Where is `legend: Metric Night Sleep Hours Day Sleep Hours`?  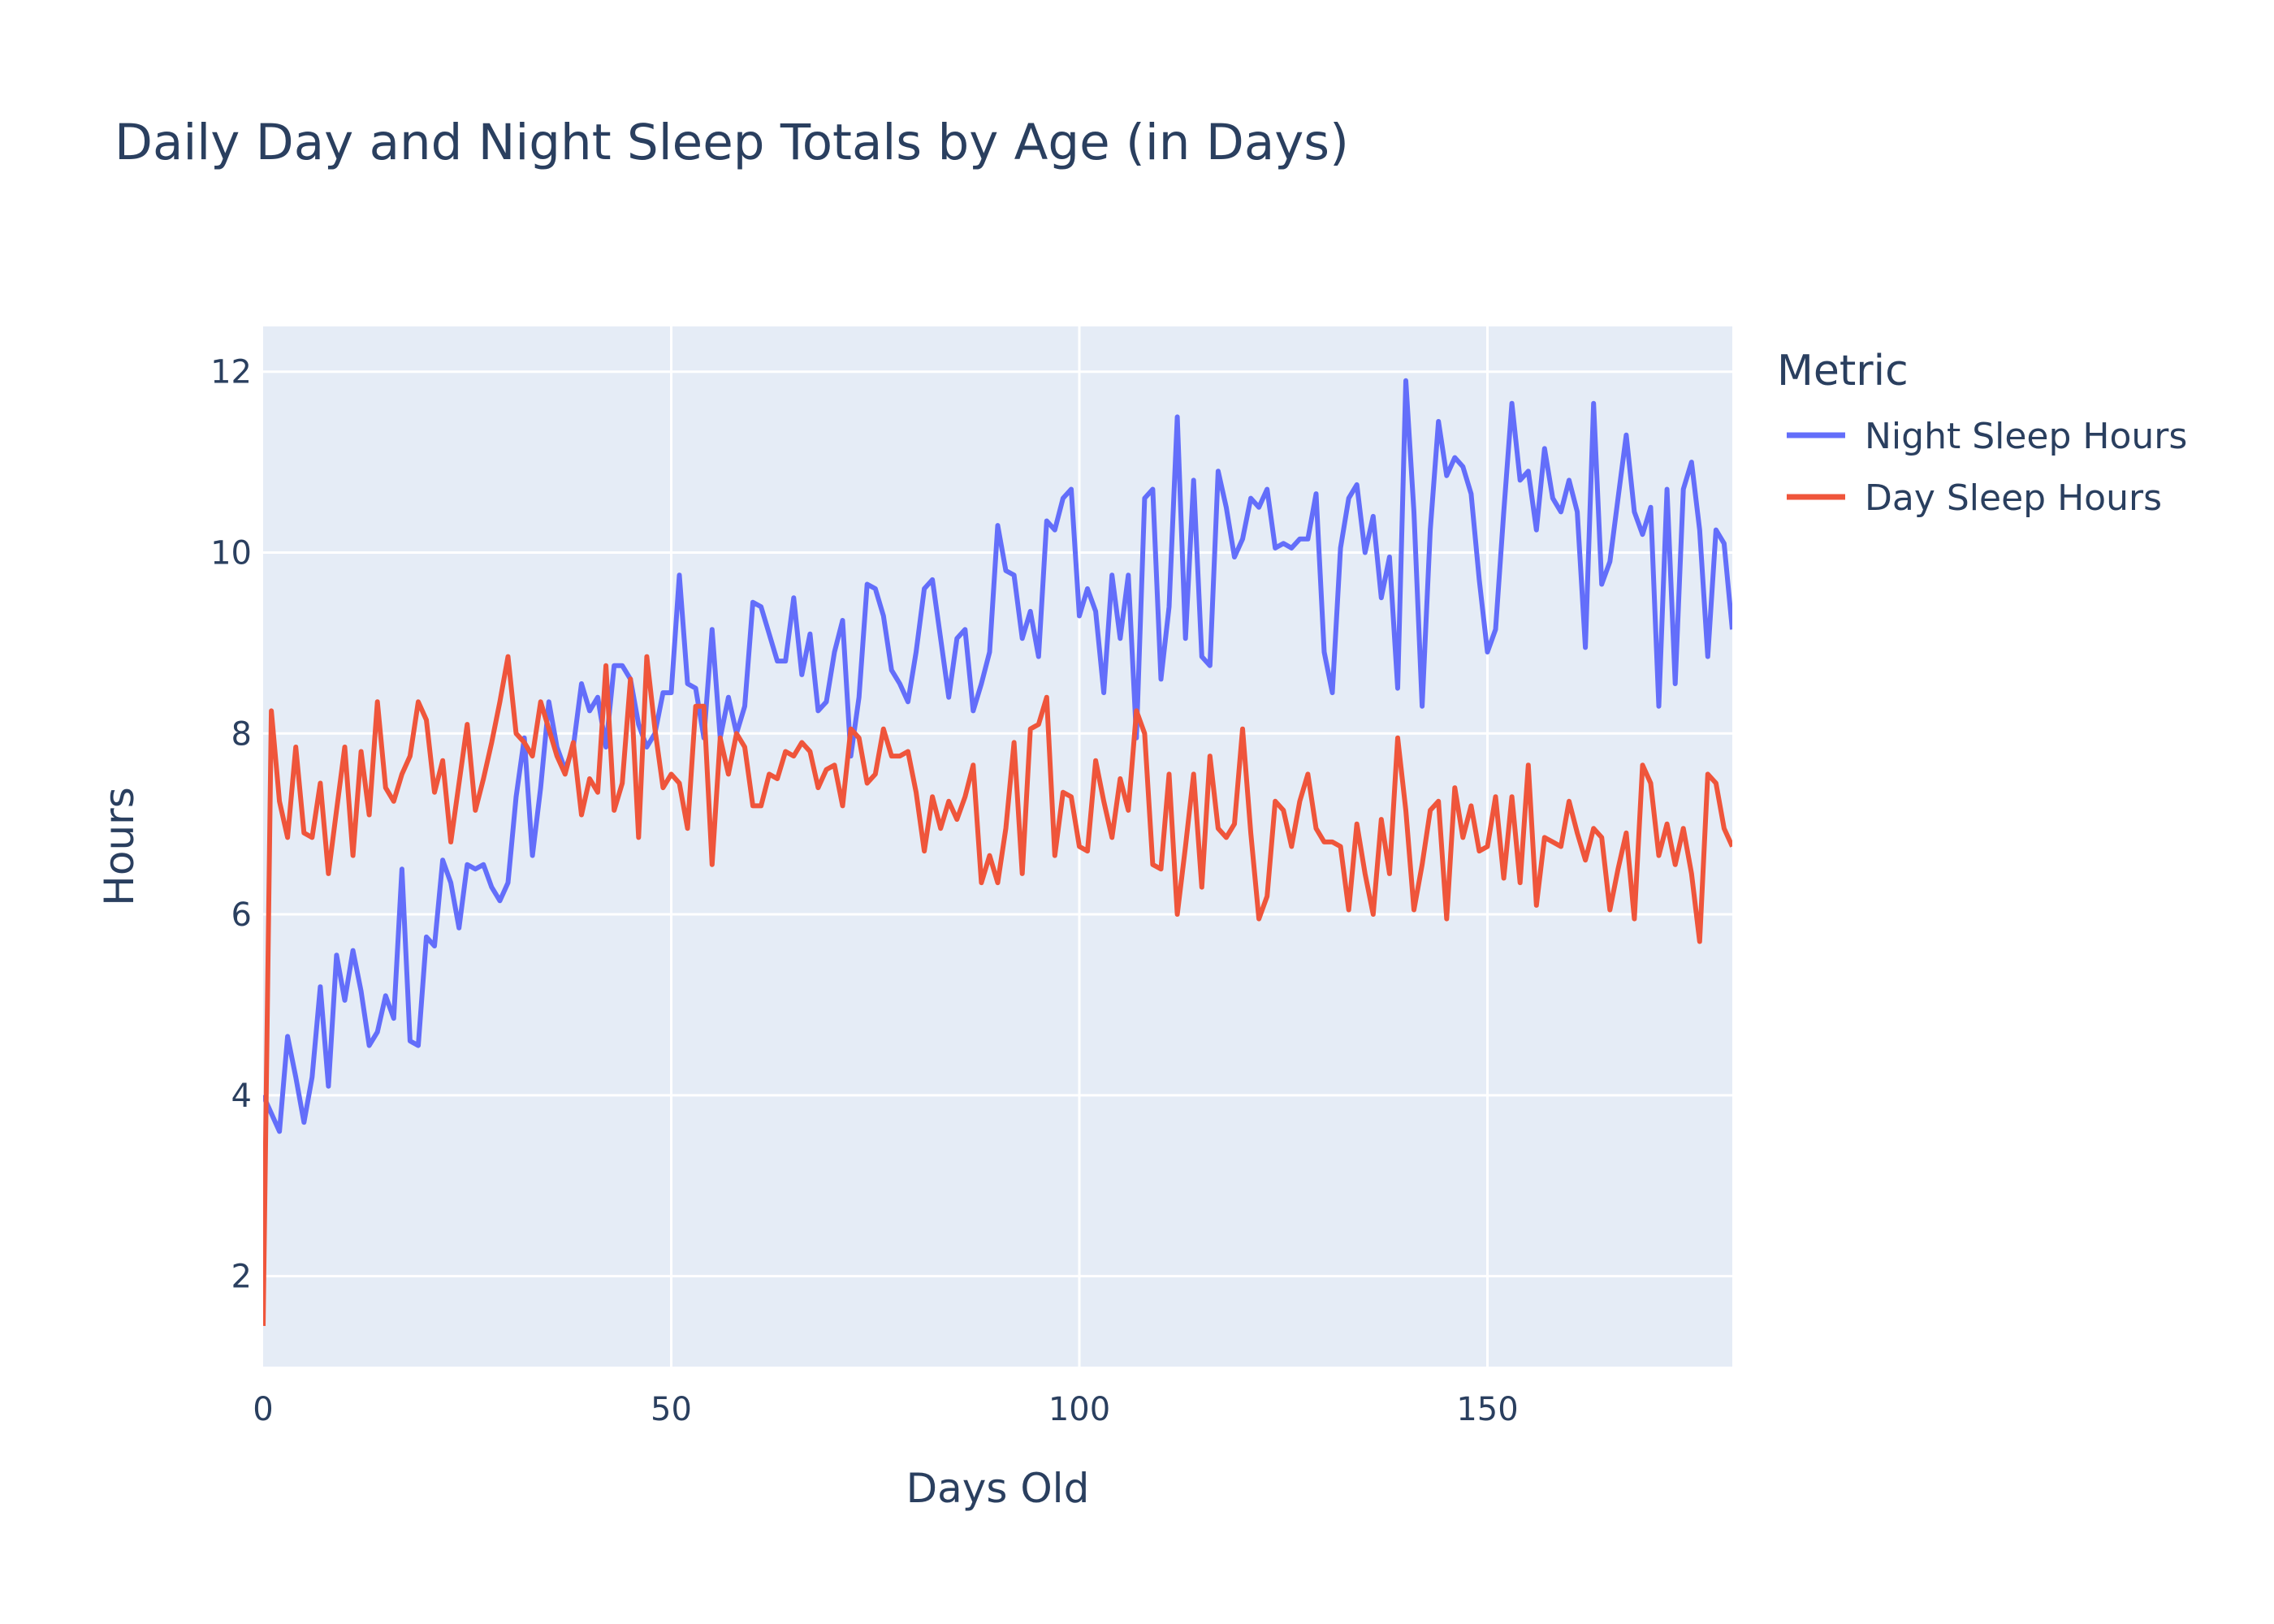
legend: Metric Night Sleep Hours Day Sleep Hours is located at coordinates (1982, 433).